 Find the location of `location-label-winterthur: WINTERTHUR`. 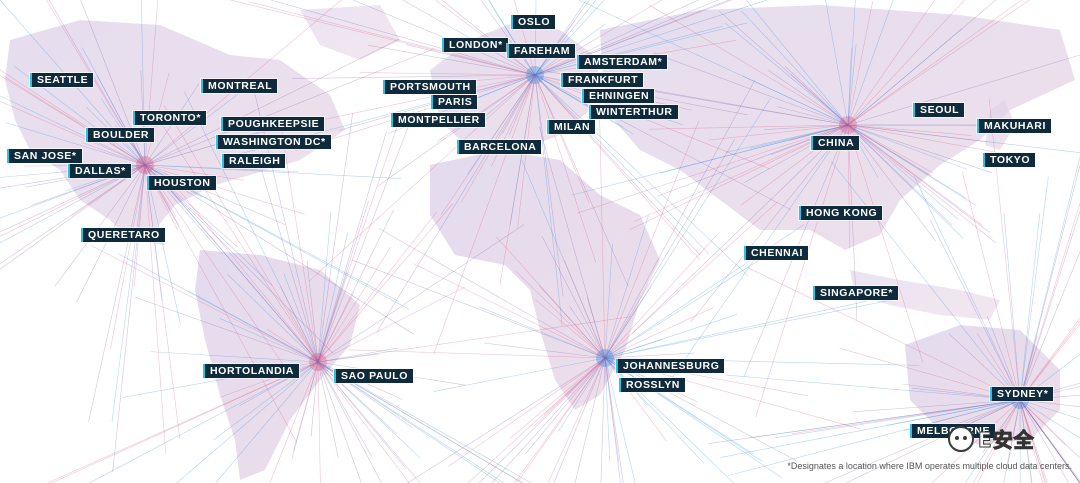

location-label-winterthur: WINTERTHUR is located at coordinates (633, 112).